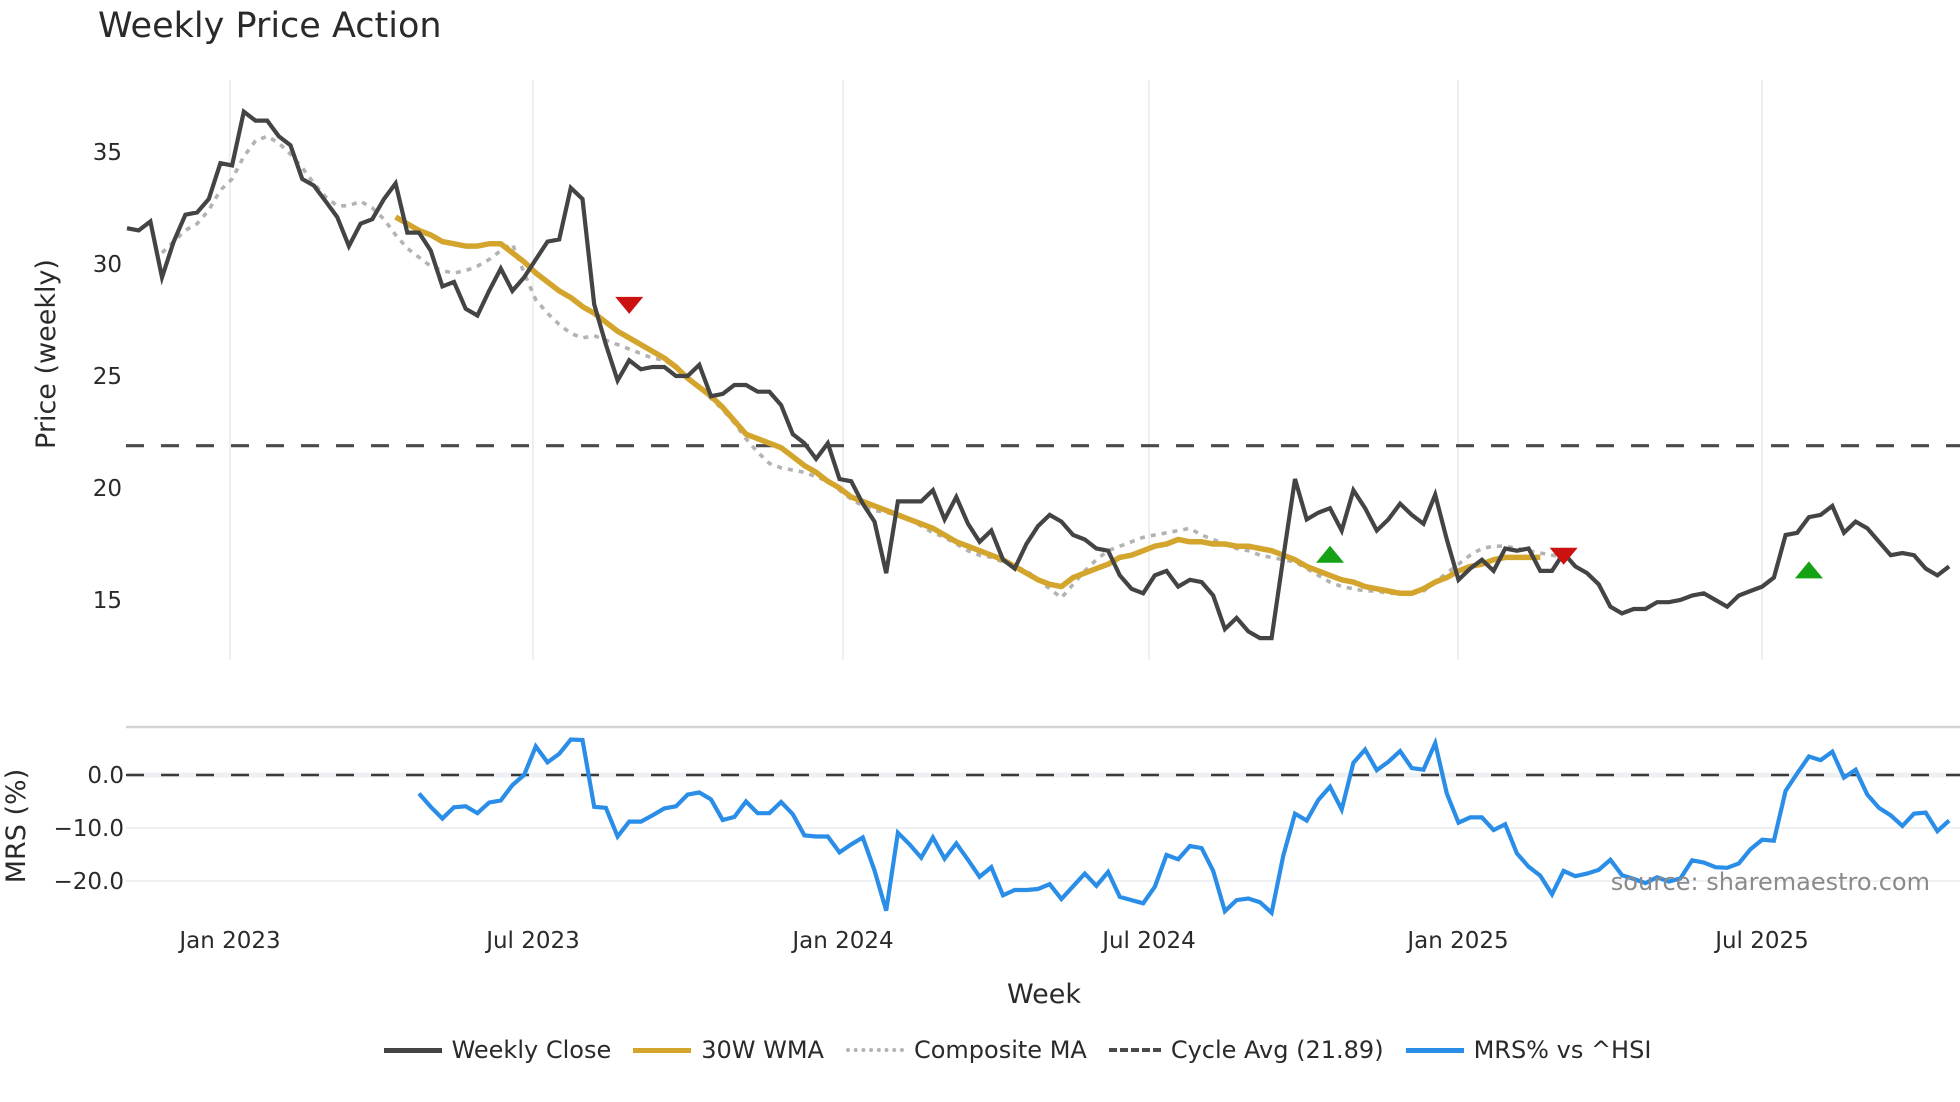  Describe the element at coordinates (532, 941) in the screenshot. I see `x-tick-label: Jul 2023` at that location.